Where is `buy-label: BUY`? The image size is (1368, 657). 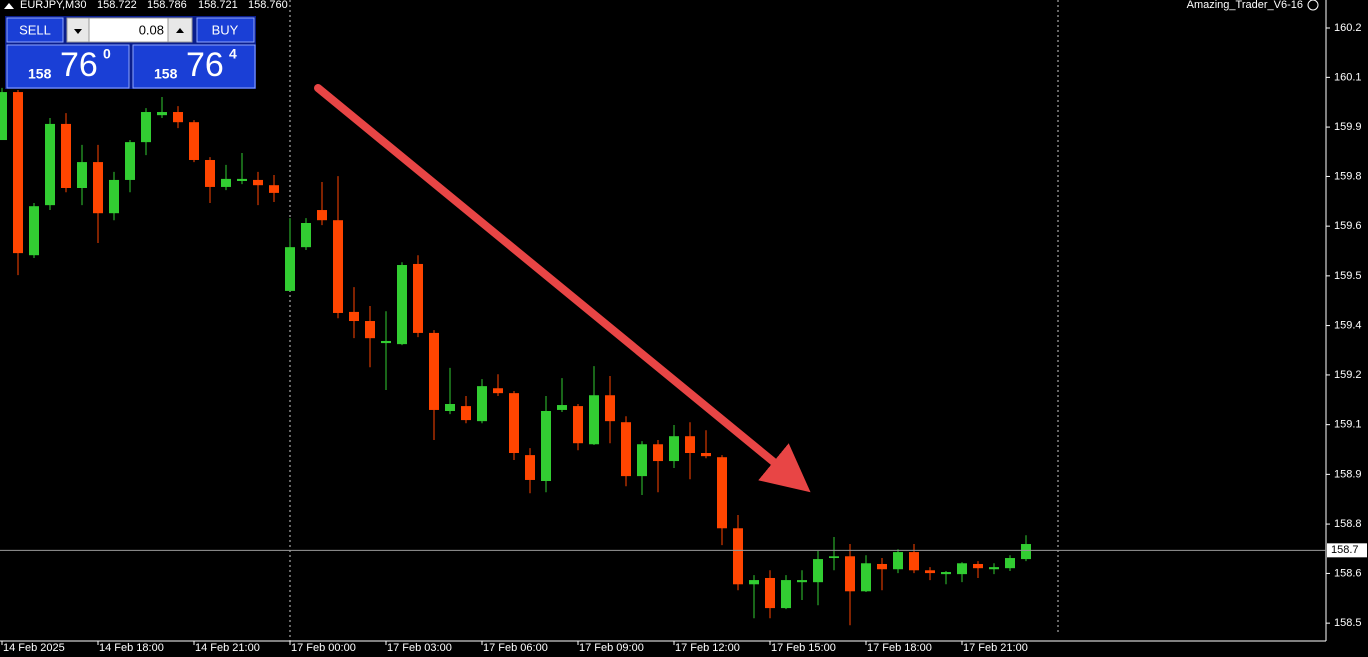 buy-label: BUY is located at coordinates (225, 29).